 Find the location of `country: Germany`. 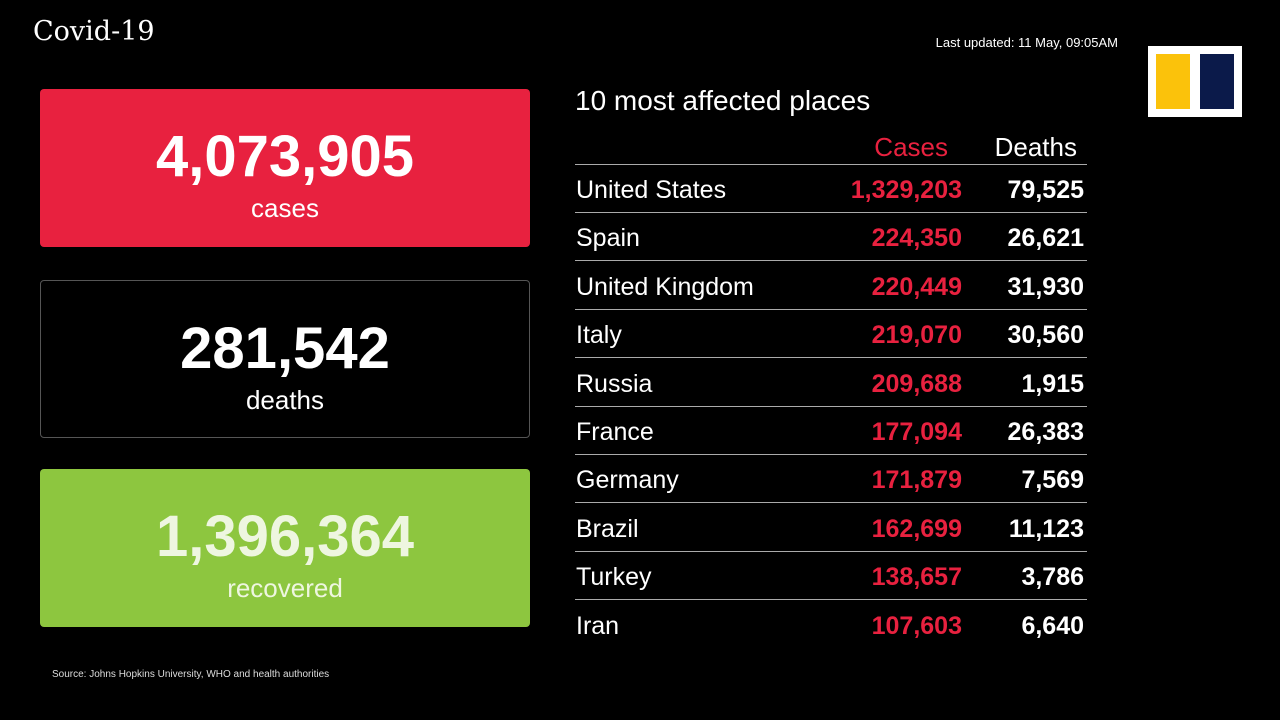

country: Germany is located at coordinates (627, 480).